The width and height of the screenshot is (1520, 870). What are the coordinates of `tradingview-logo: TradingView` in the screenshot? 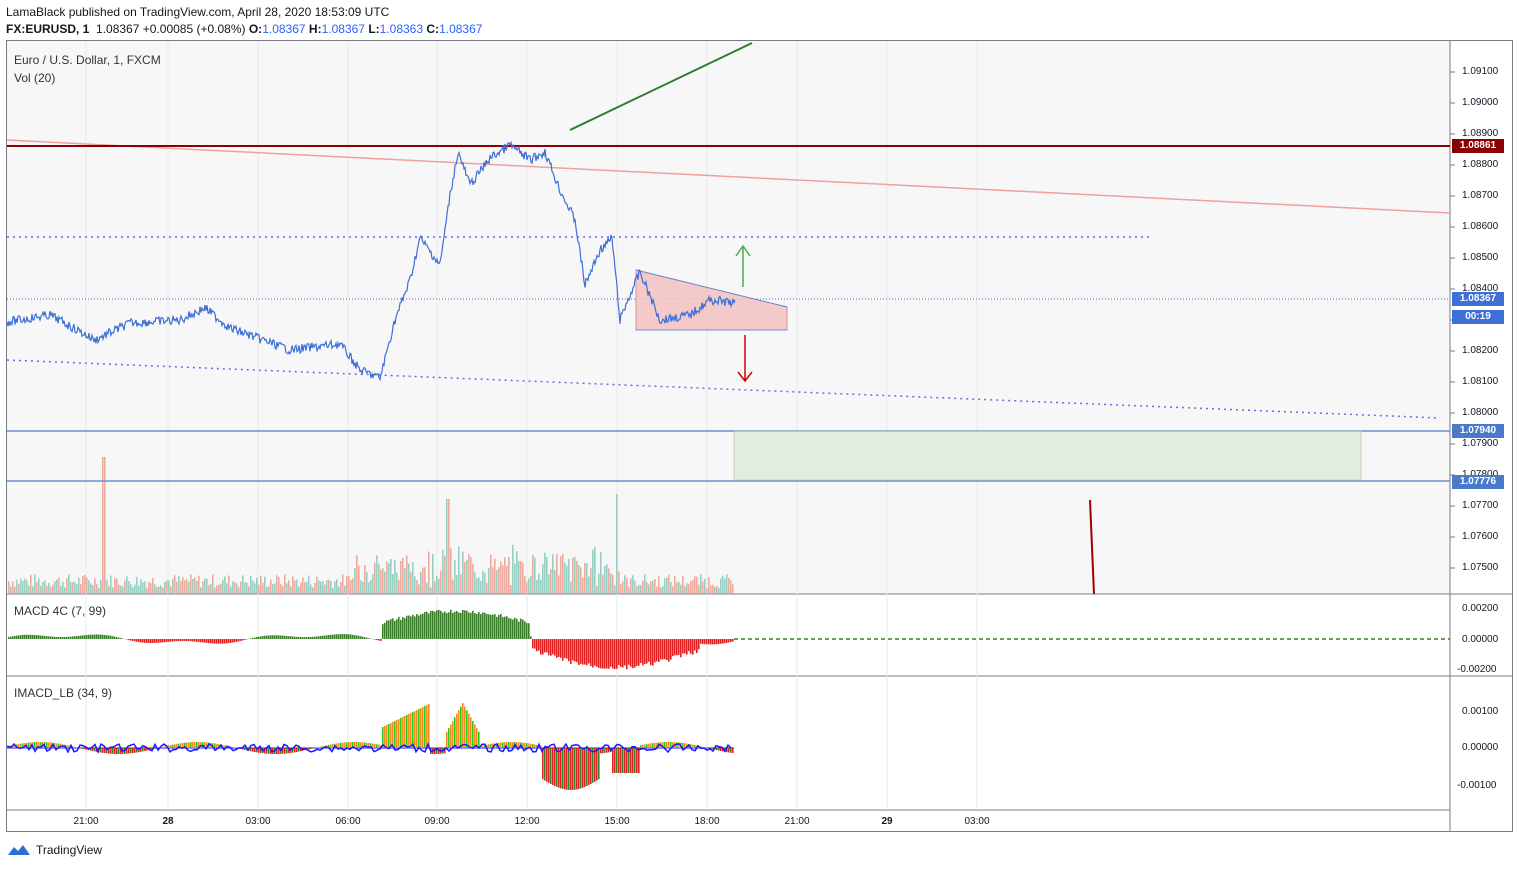 It's located at (54, 850).